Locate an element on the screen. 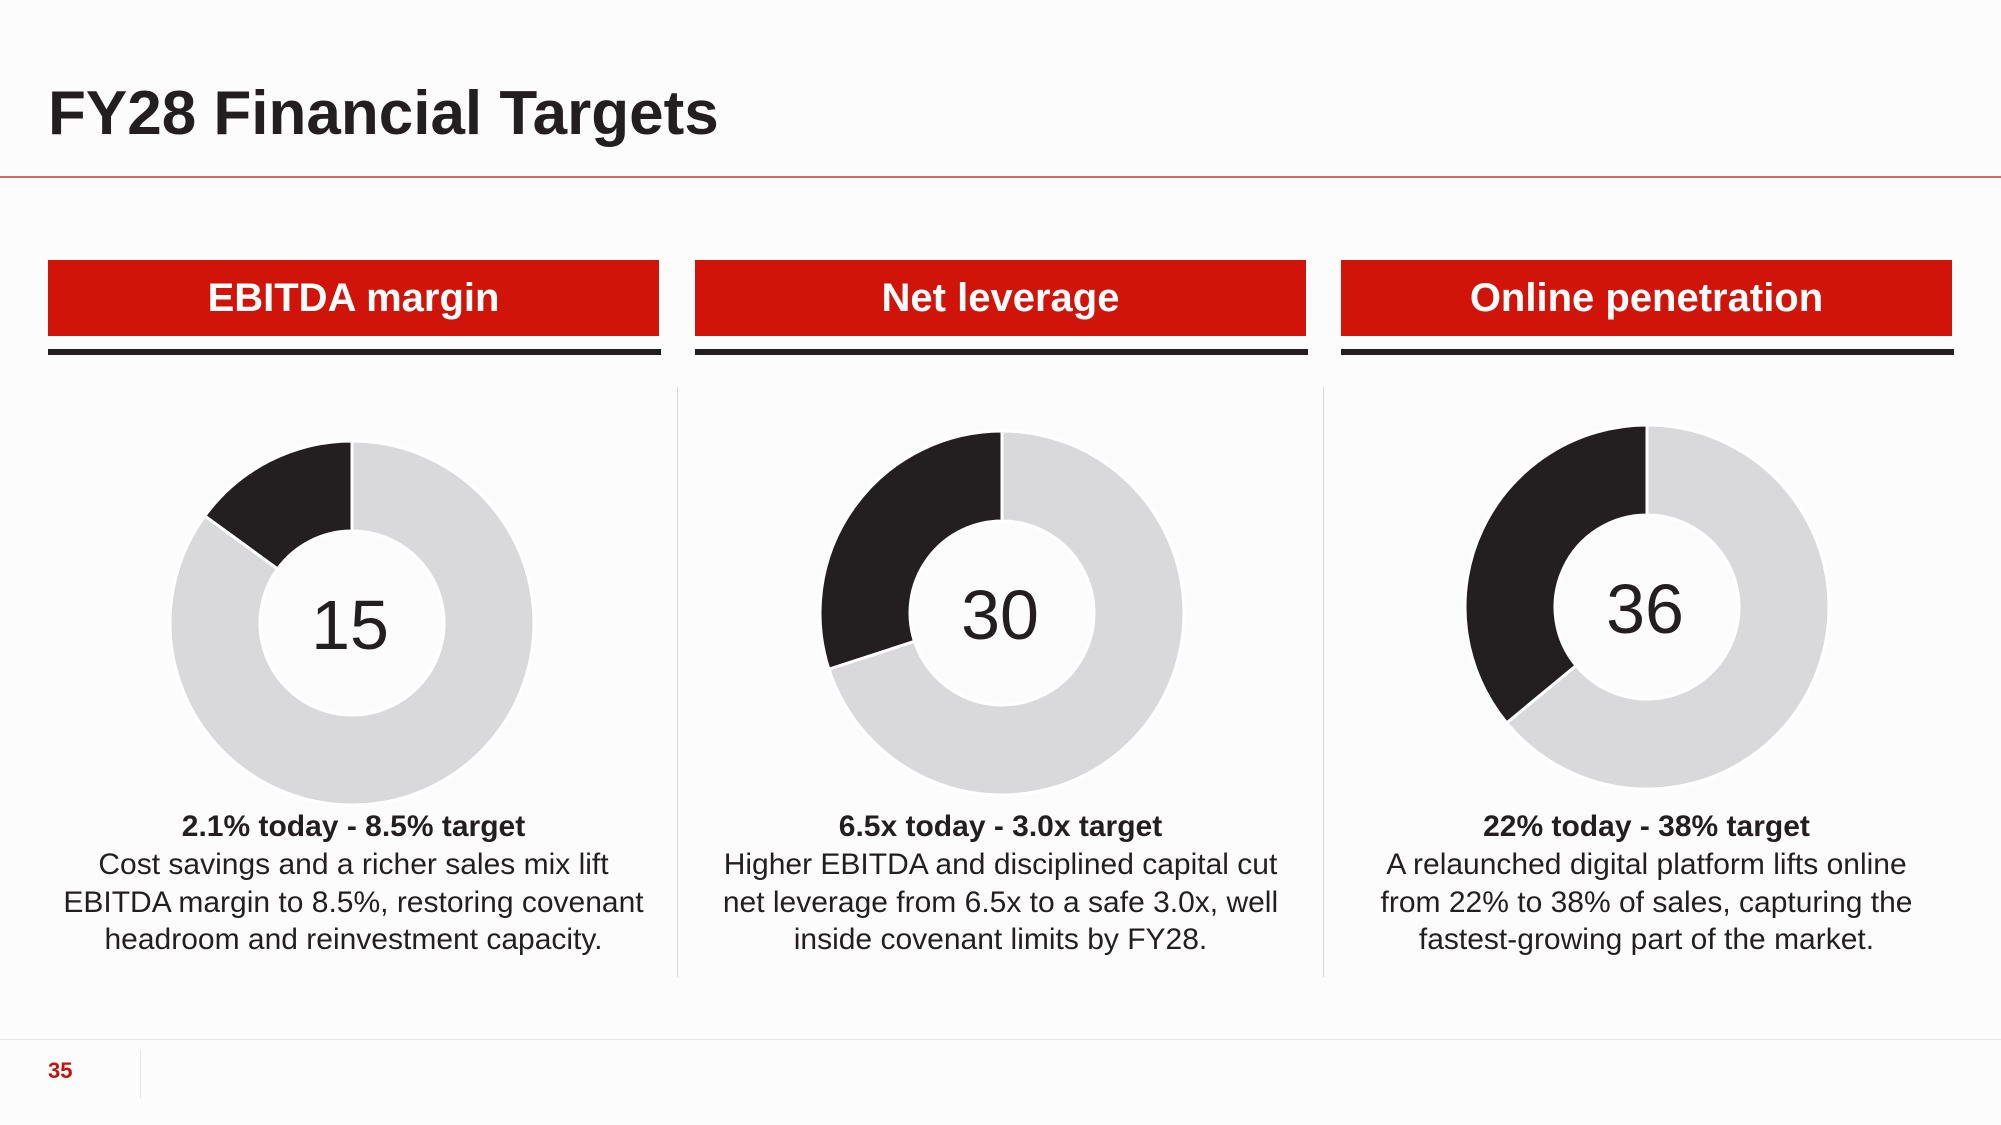 The width and height of the screenshot is (2001, 1125). chart-header: Online penetration is located at coordinates (1646, 298).